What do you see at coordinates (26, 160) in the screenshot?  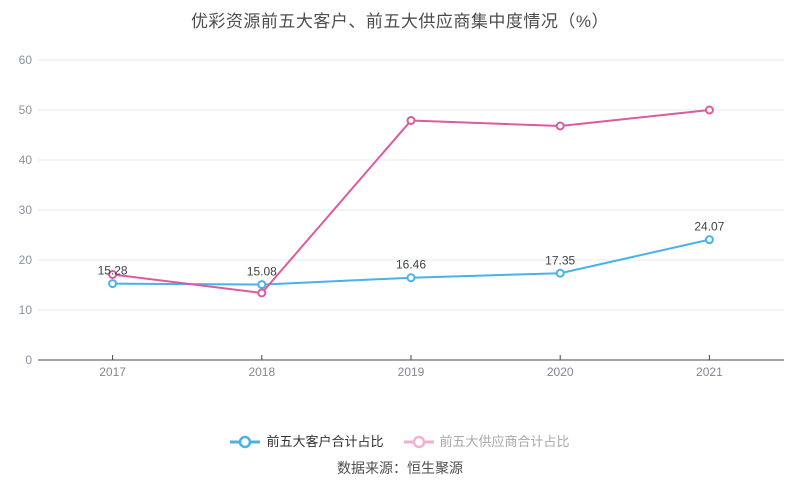 I see `svg-text: 40` at bounding box center [26, 160].